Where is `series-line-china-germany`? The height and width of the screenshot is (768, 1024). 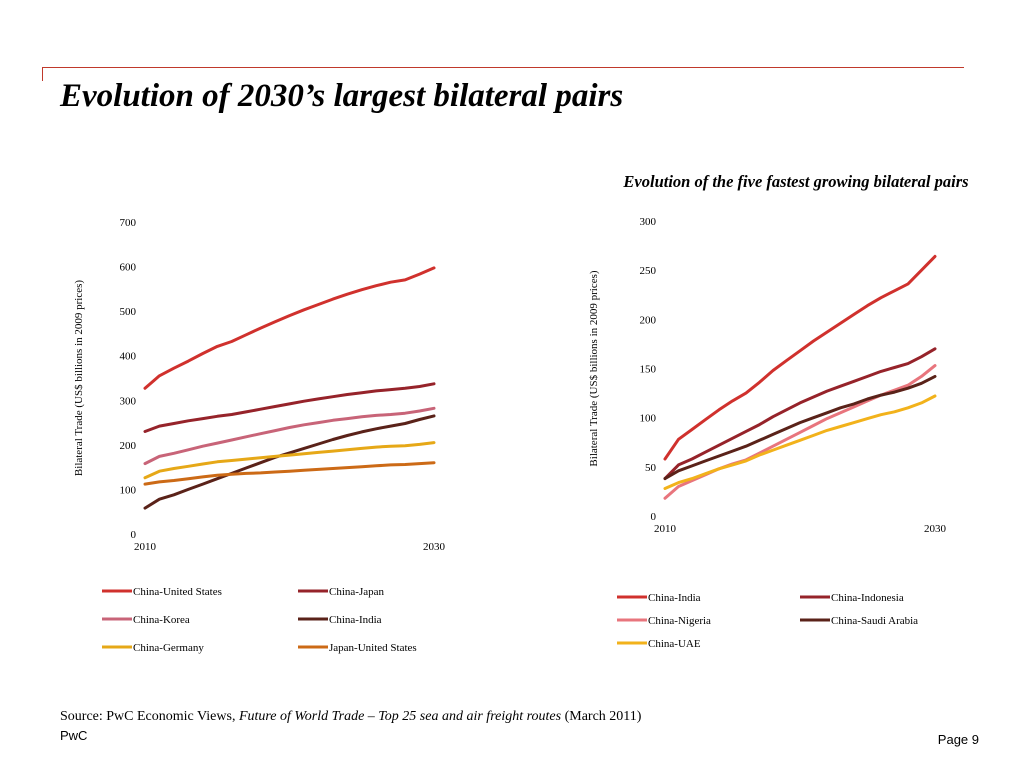
series-line-china-germany is located at coordinates (289, 460).